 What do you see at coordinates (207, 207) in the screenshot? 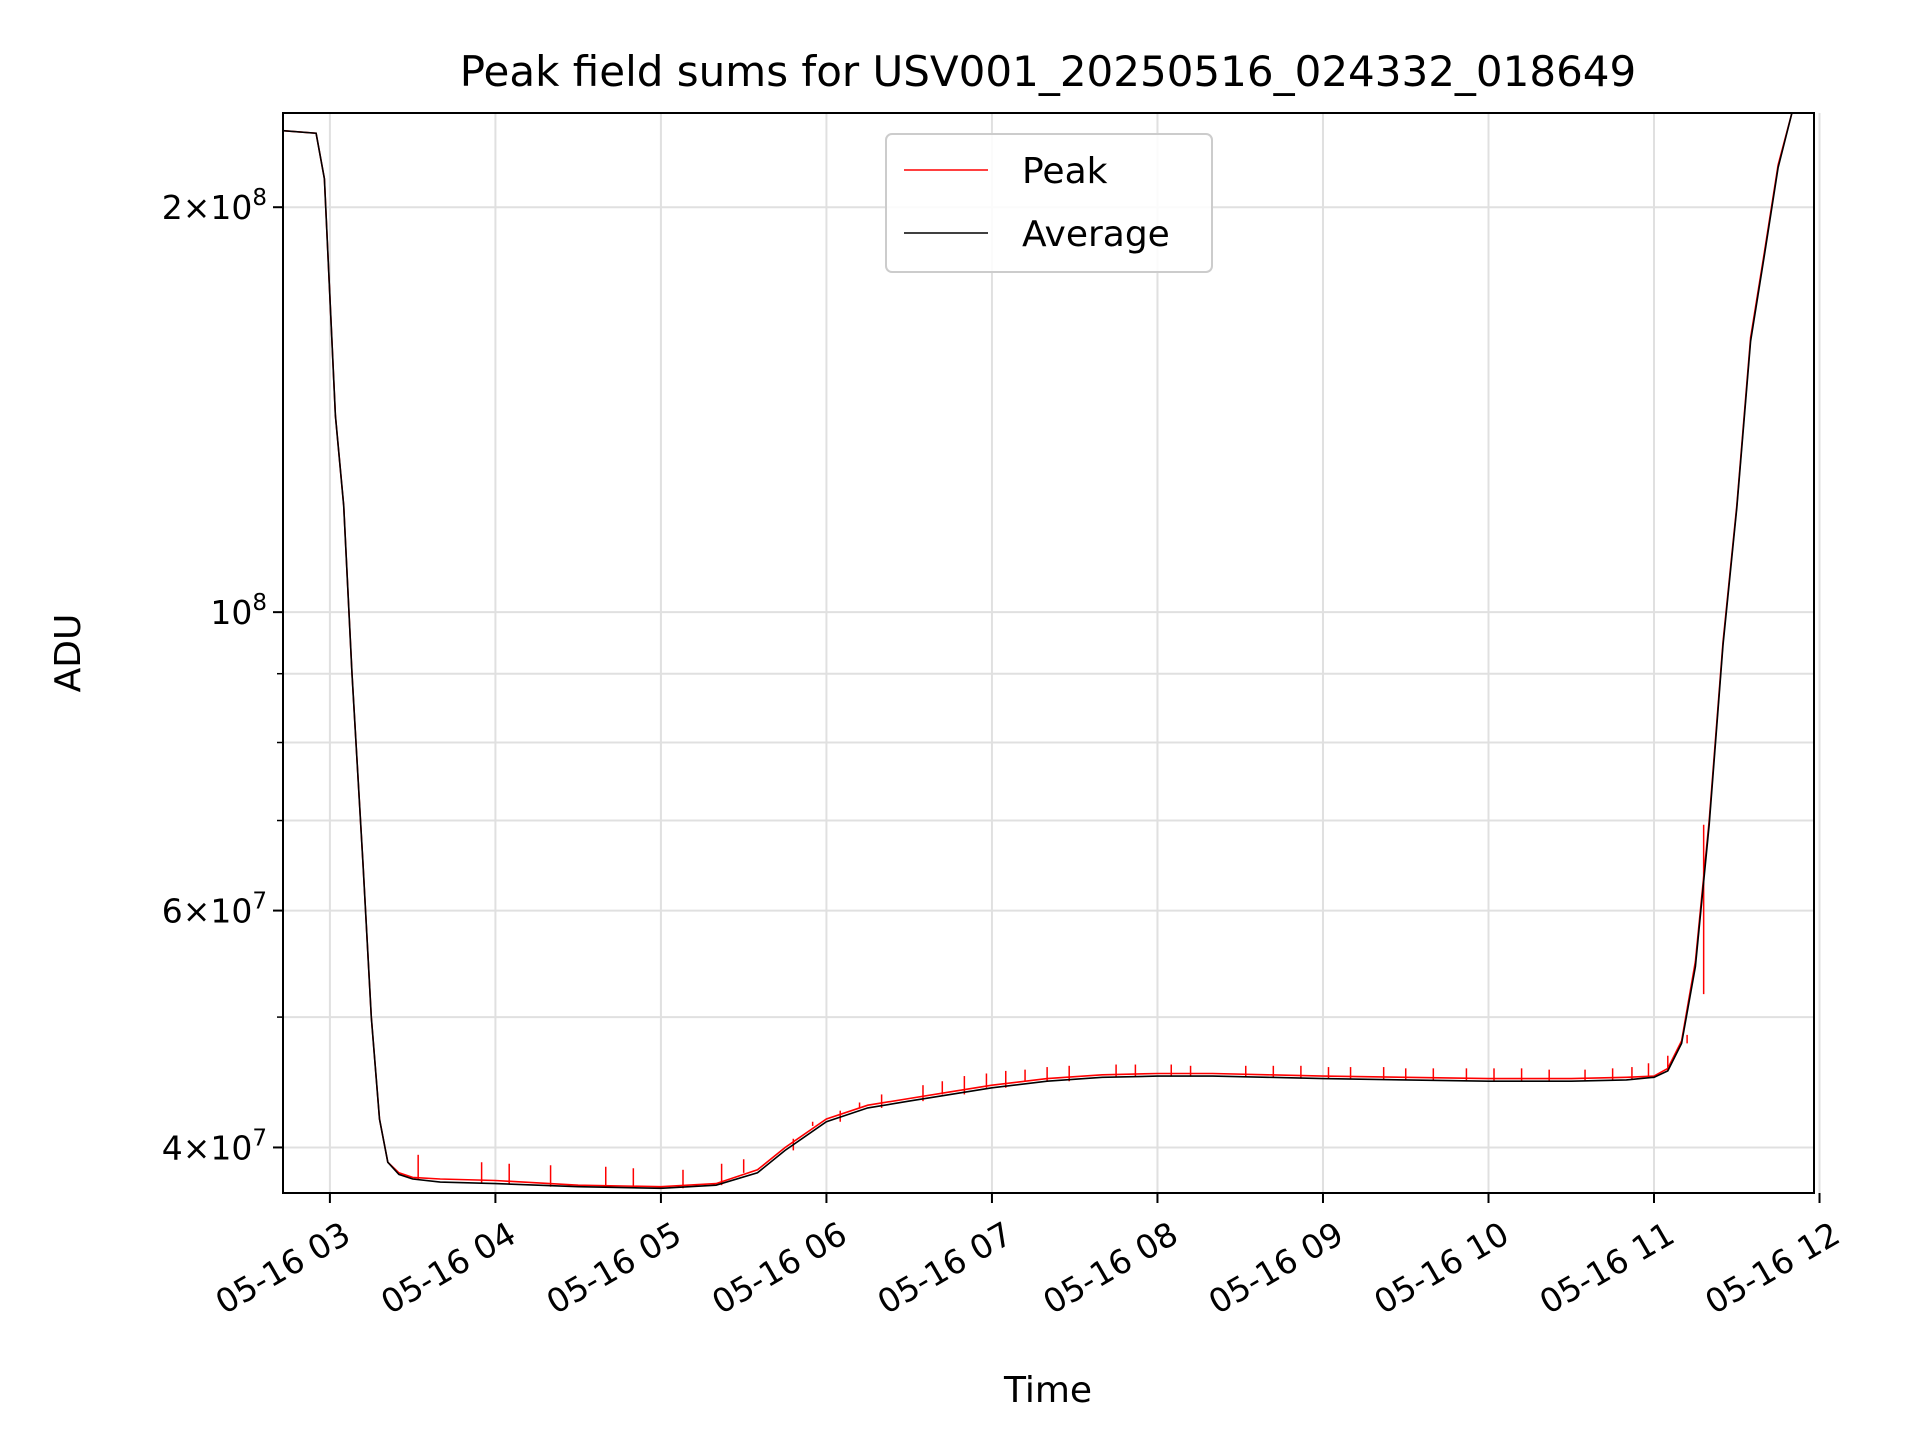
I see `y-tick-mantissa: 2×10` at bounding box center [207, 207].